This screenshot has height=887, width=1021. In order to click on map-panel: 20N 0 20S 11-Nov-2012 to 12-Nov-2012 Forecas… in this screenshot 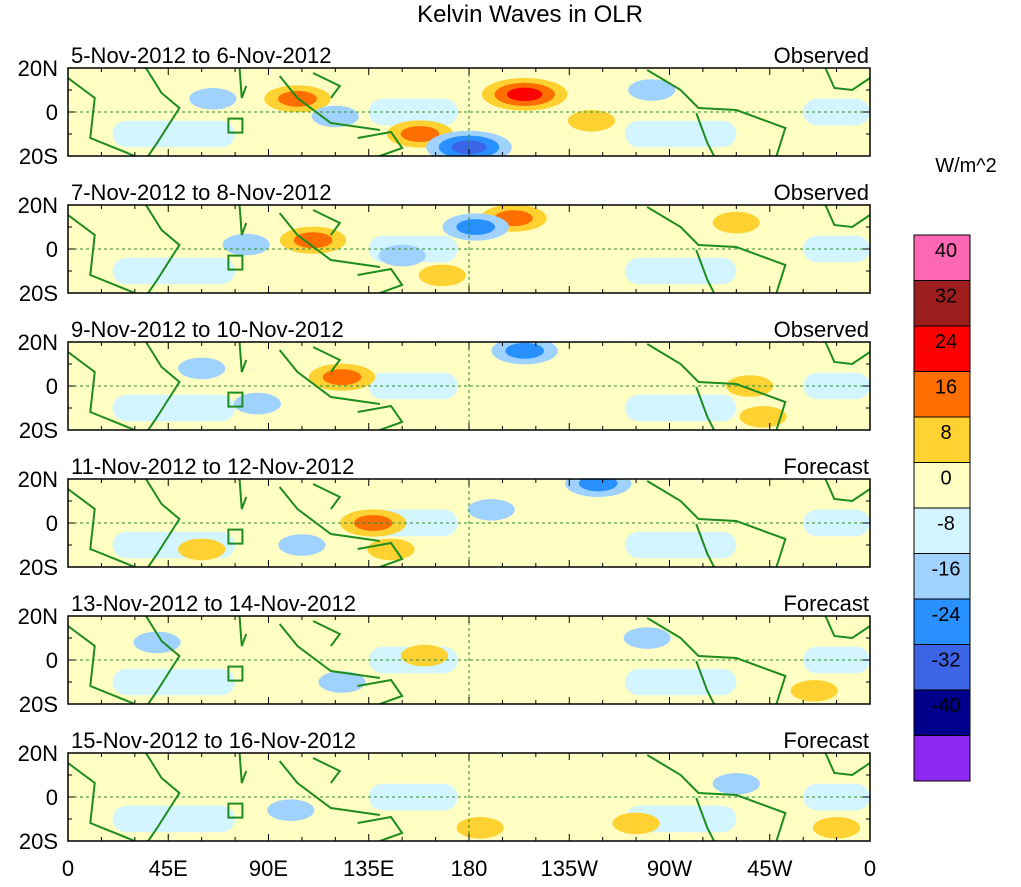, I will do `click(444, 517)`.